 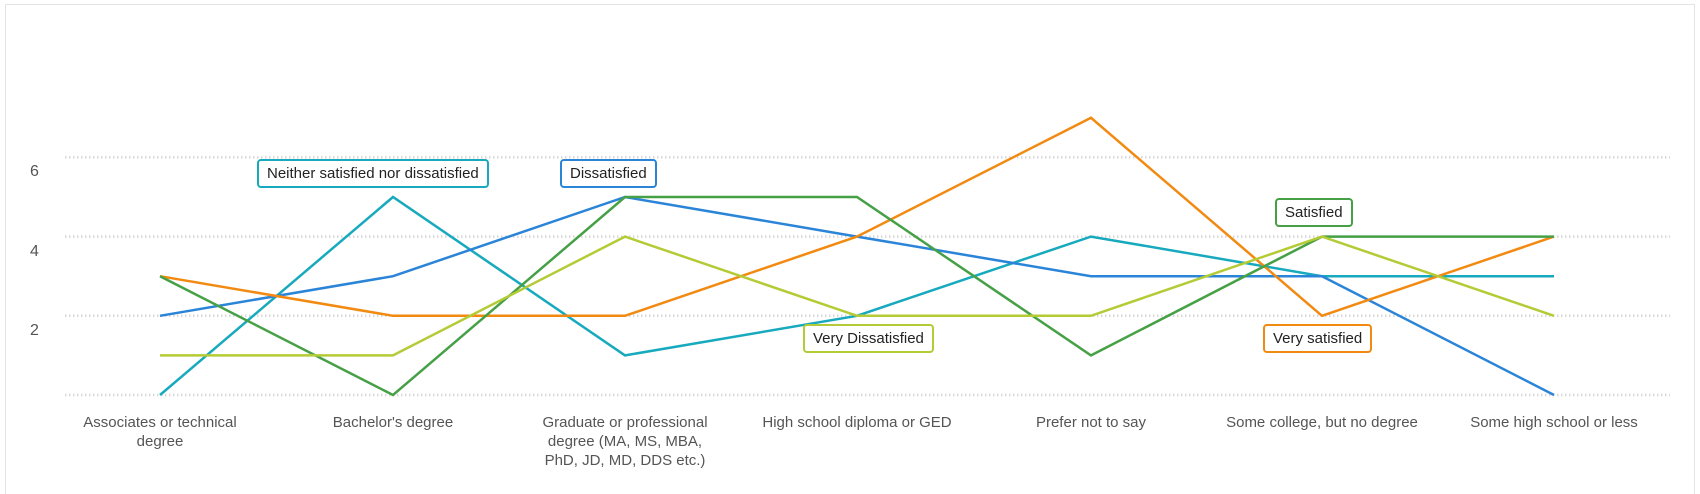 I want to click on y-tick-label: 2, so click(x=34, y=330).